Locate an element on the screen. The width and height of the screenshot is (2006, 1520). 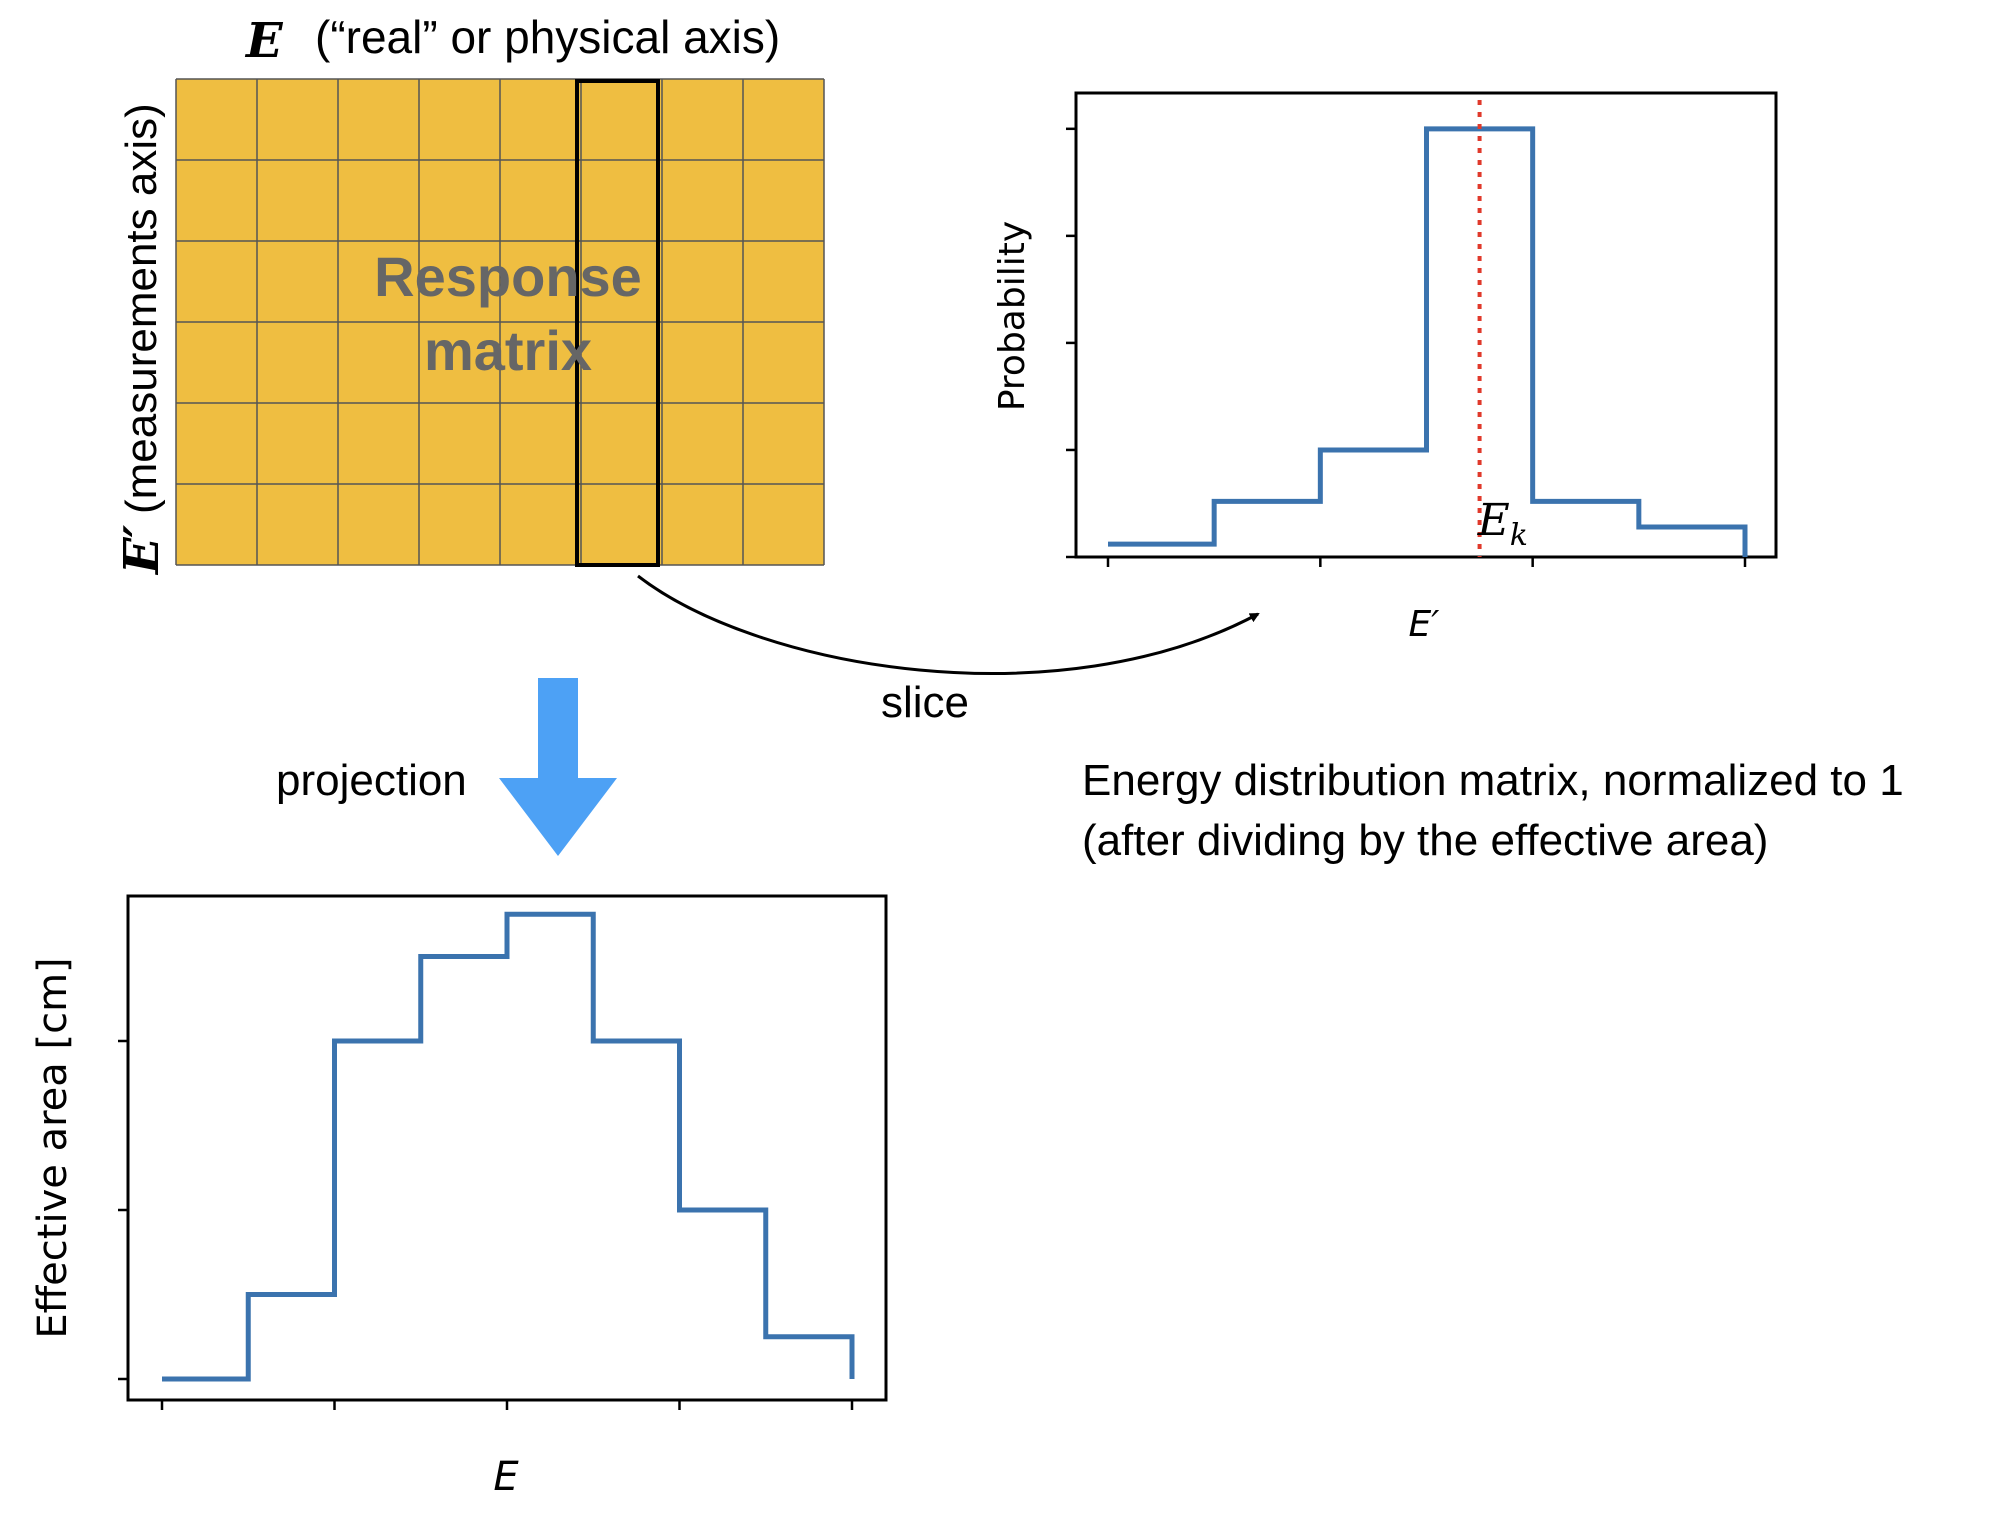
probability-x-axis-label: E′ is located at coordinates (1424, 624).